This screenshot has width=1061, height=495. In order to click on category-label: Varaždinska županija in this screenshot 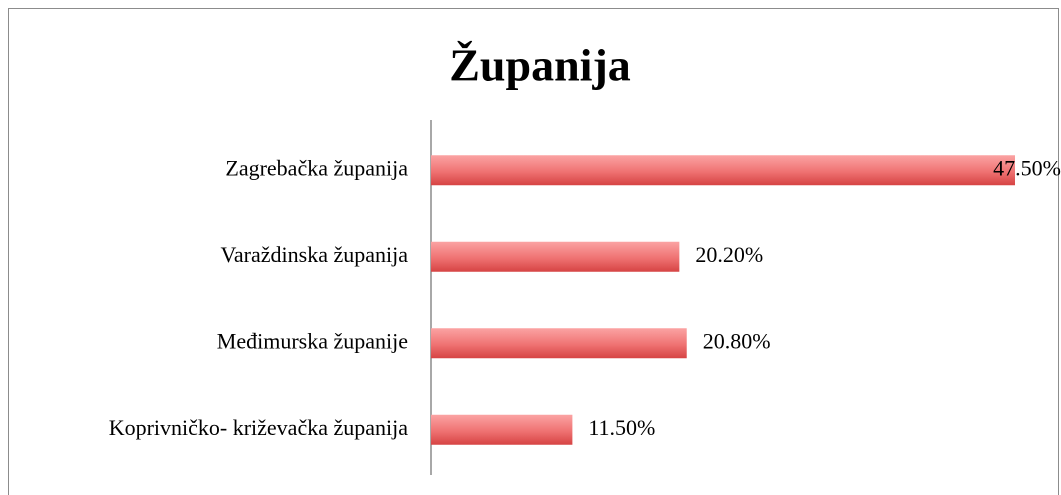, I will do `click(314, 254)`.